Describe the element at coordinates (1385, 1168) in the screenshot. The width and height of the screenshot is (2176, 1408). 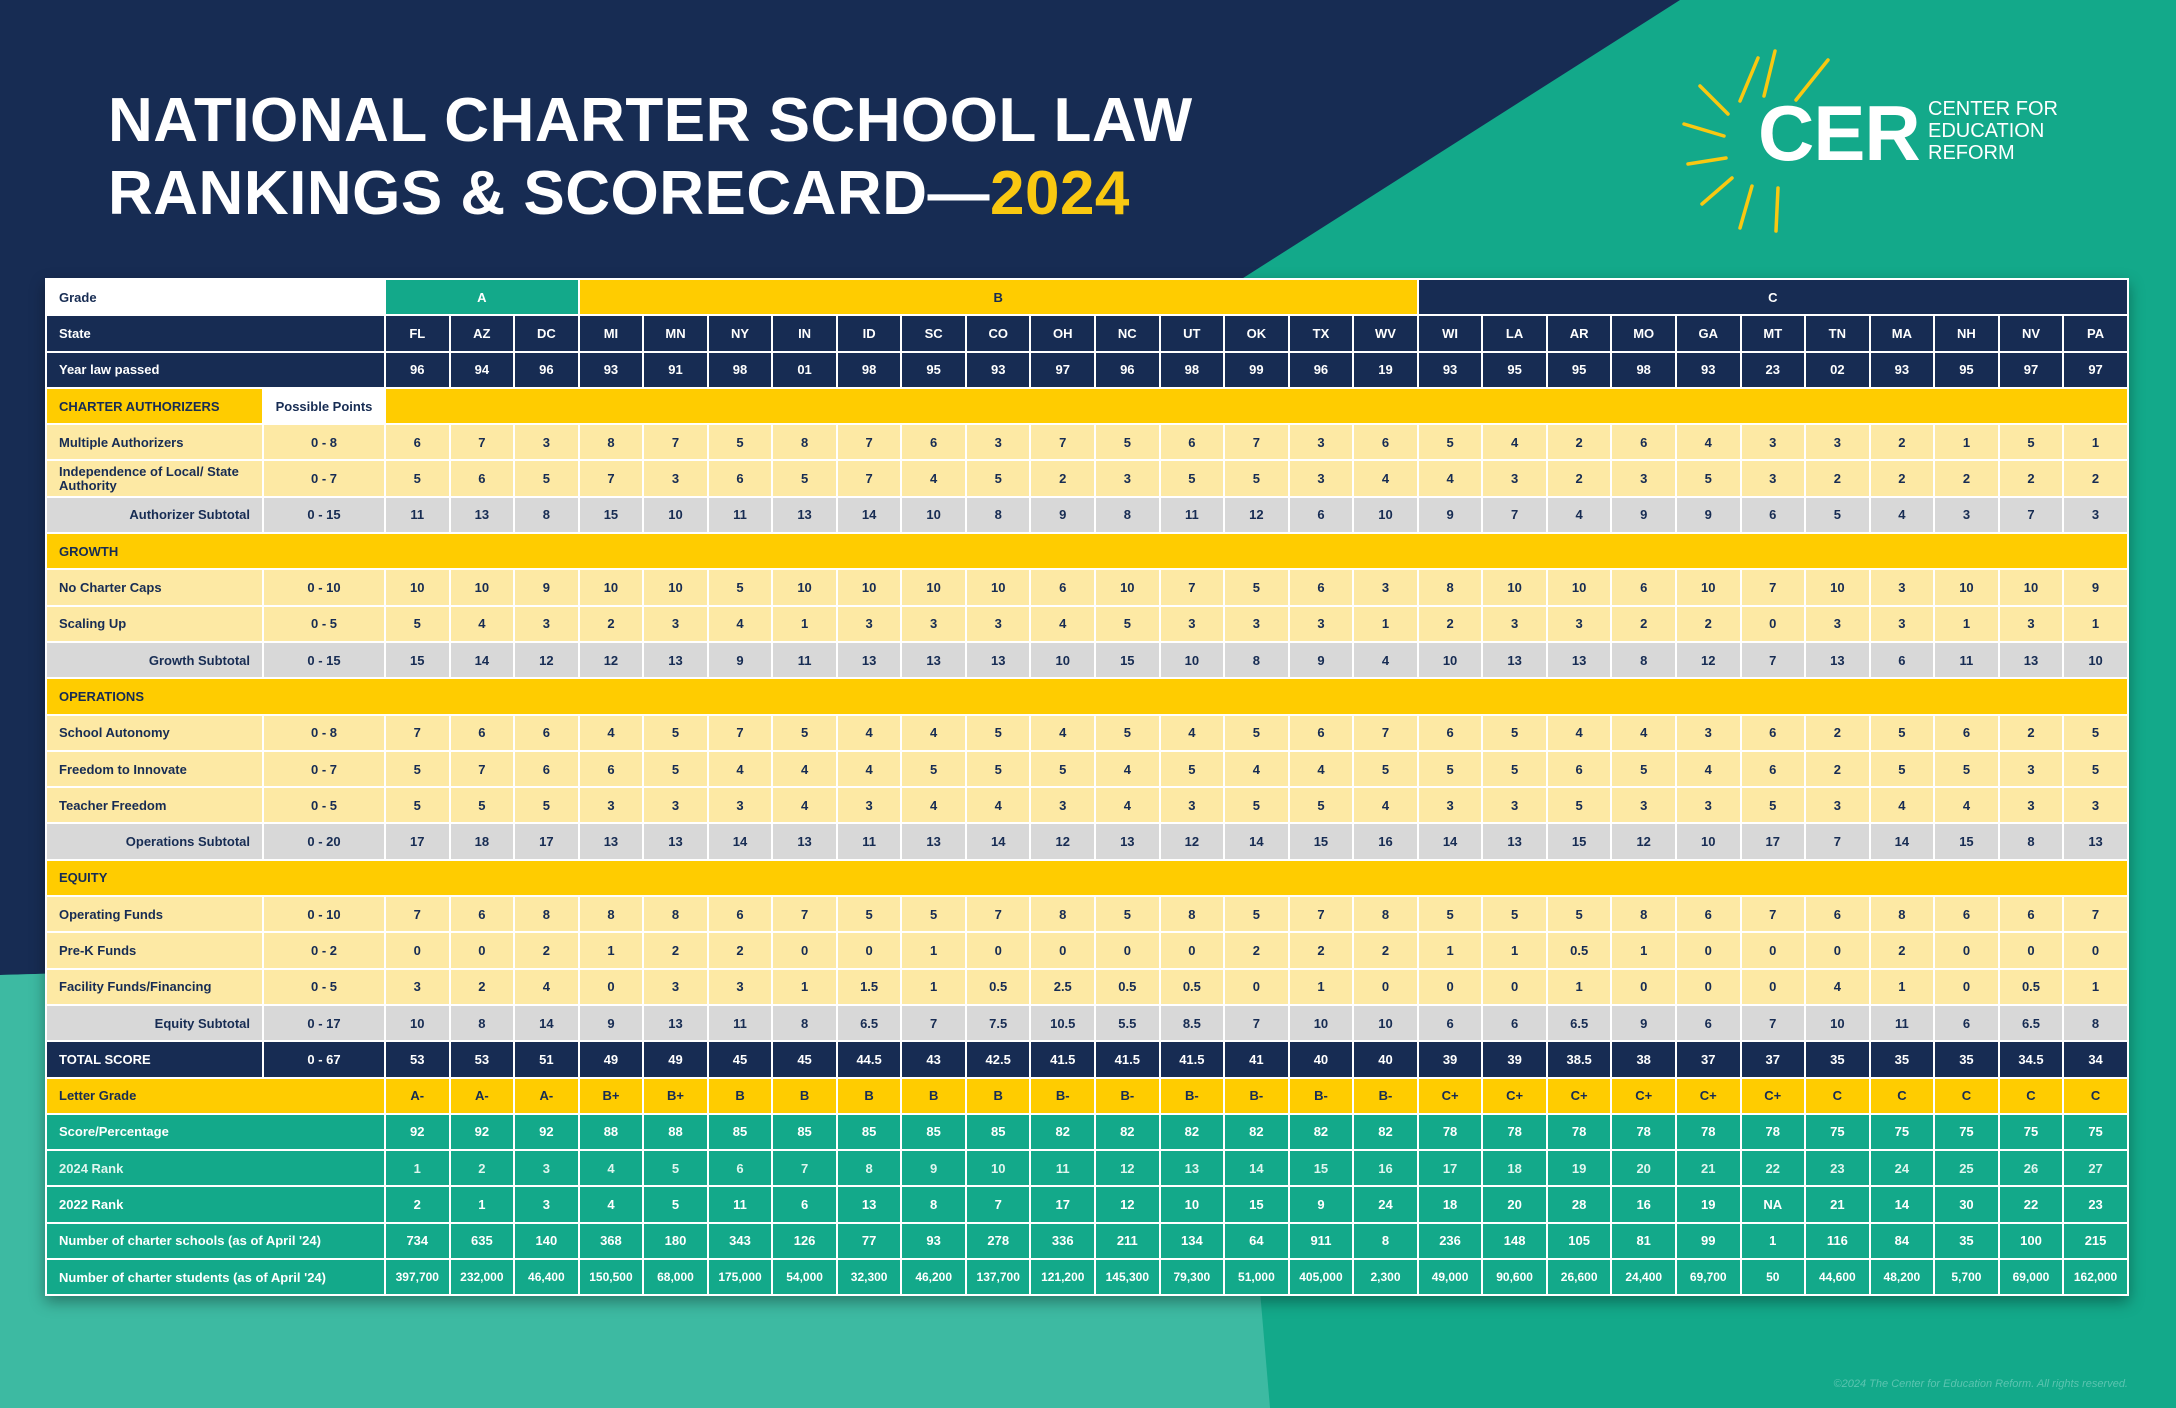
I see `rank-2024-cell: 16` at that location.